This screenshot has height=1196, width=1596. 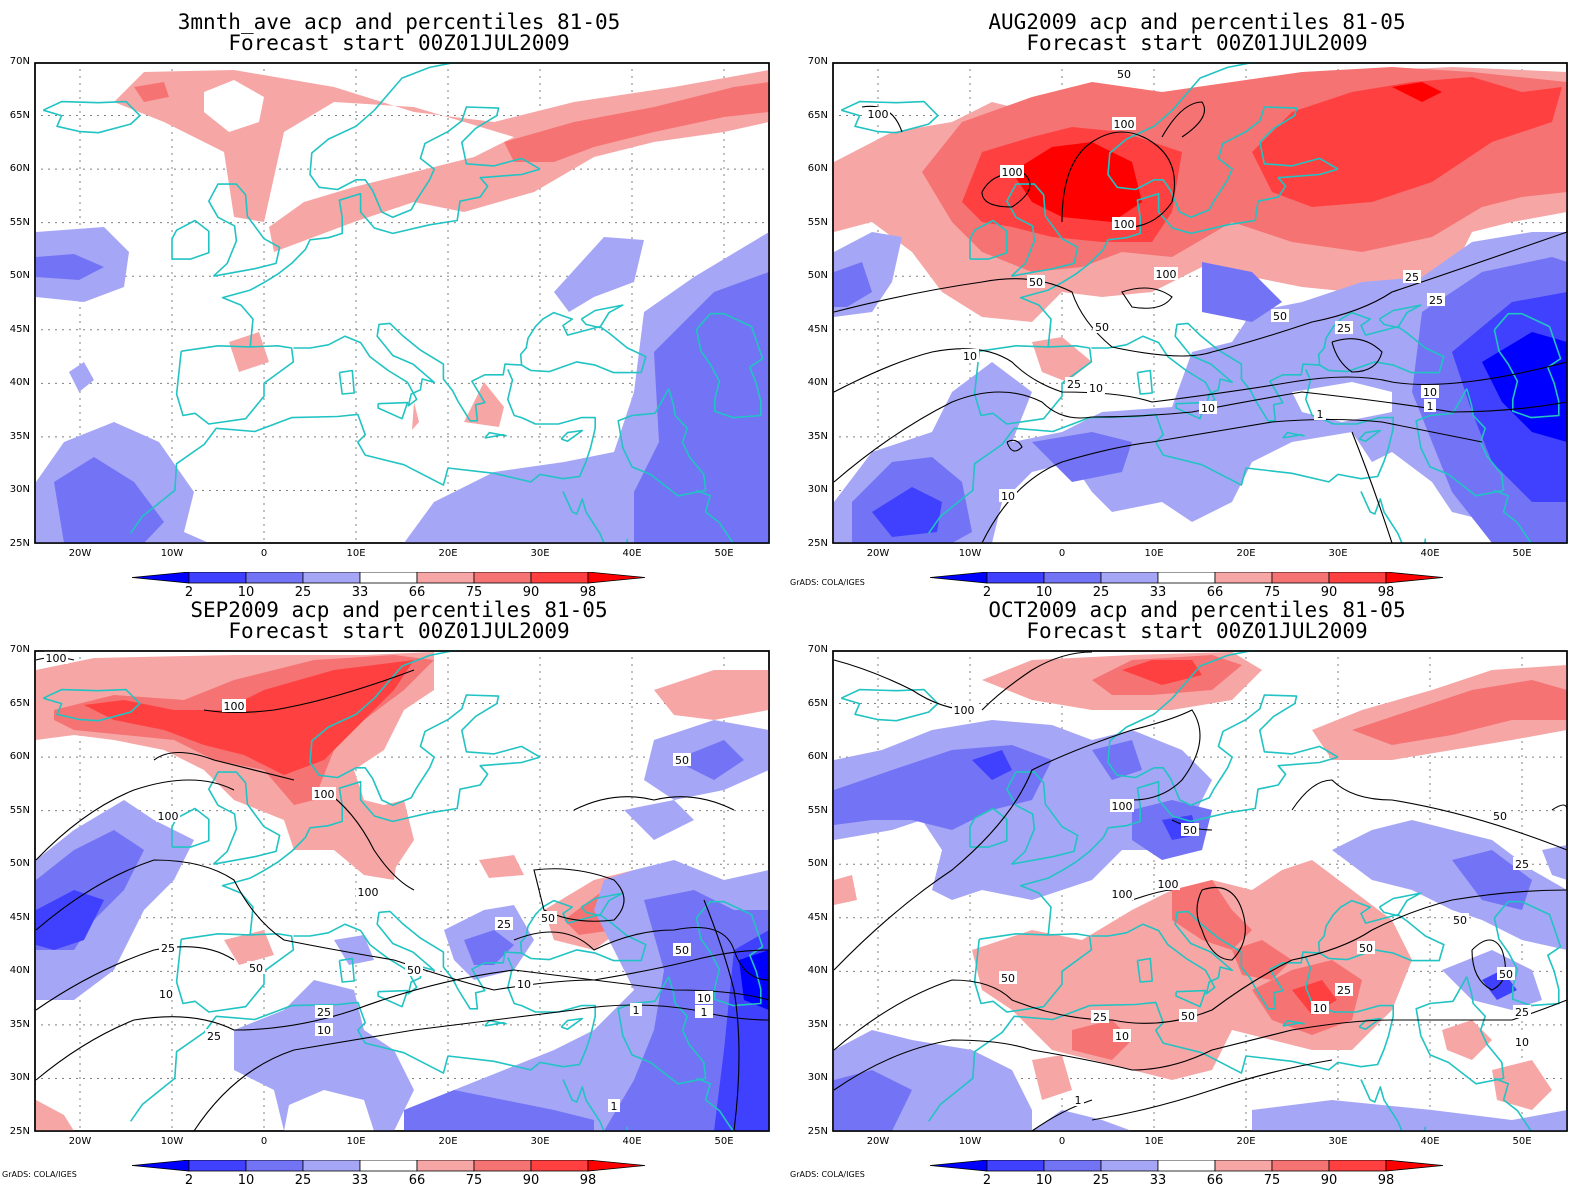 I want to click on above-normal-shading, so click(x=441, y=250).